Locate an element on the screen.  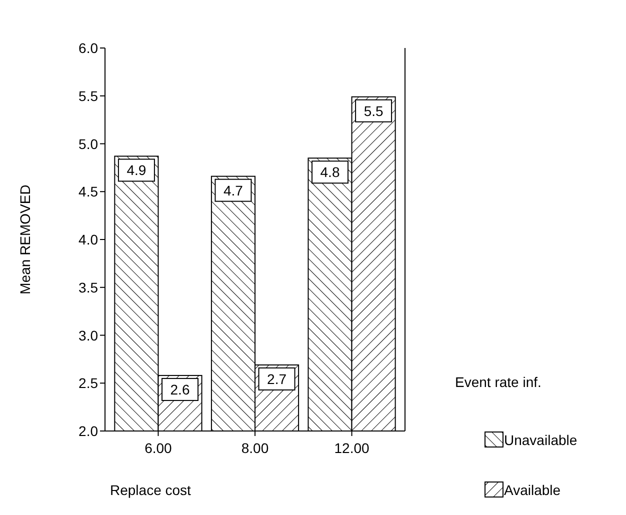
y-tick-label: 2.5 is located at coordinates (88, 383).